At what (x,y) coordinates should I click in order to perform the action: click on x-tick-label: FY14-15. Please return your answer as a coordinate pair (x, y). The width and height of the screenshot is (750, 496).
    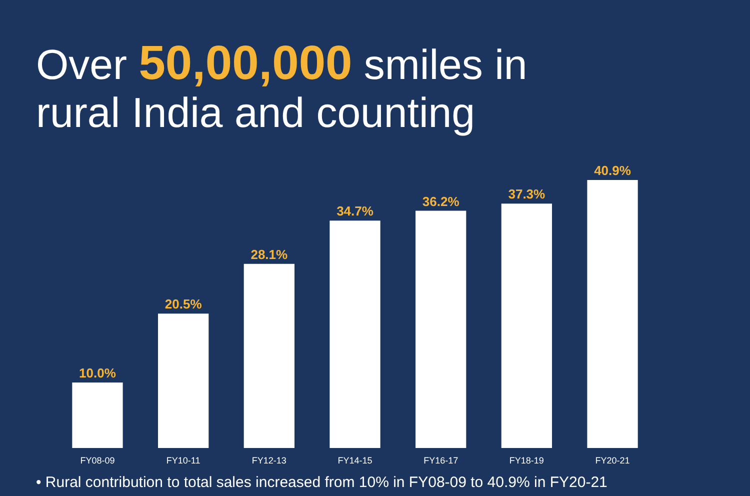
    Looking at the image, I should click on (355, 461).